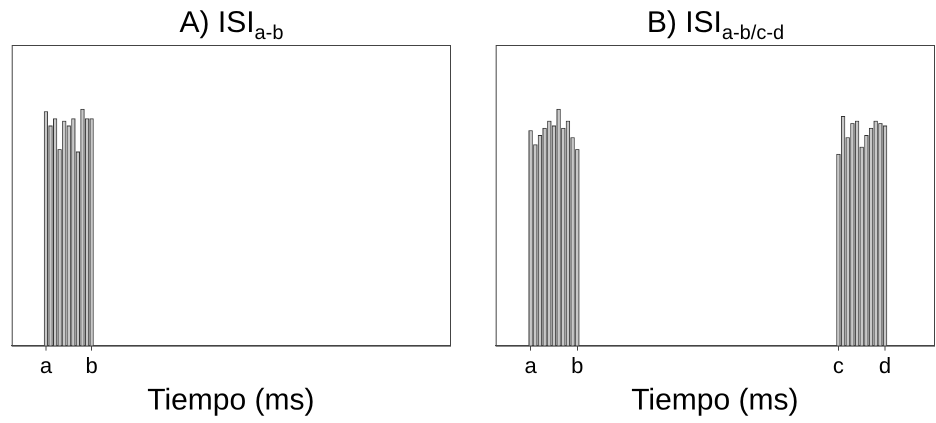  I want to click on chart-title: A) ISI$_{a-b}$, so click(231, 26).